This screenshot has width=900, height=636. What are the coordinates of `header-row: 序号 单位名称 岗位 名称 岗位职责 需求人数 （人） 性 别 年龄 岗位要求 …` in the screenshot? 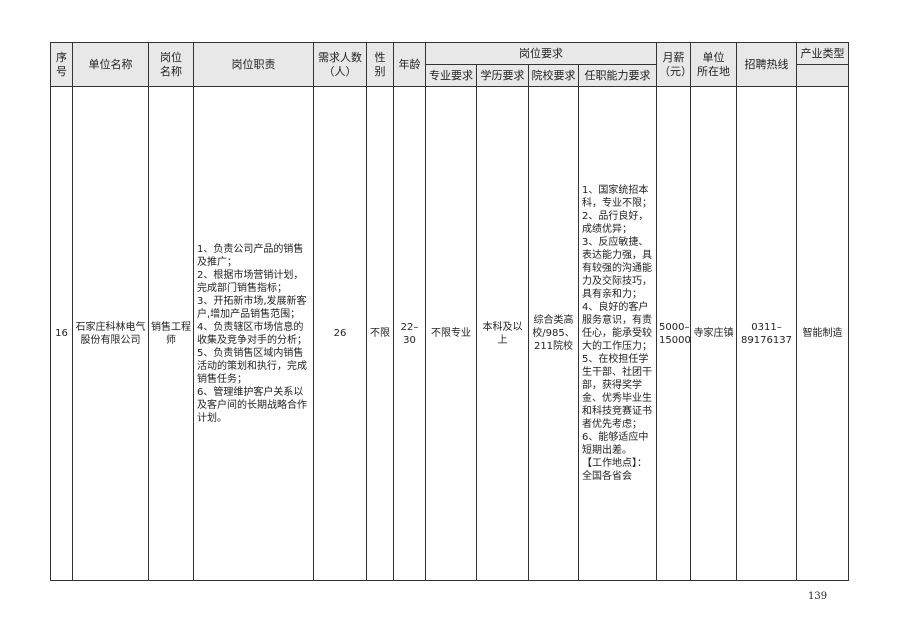 It's located at (449, 64).